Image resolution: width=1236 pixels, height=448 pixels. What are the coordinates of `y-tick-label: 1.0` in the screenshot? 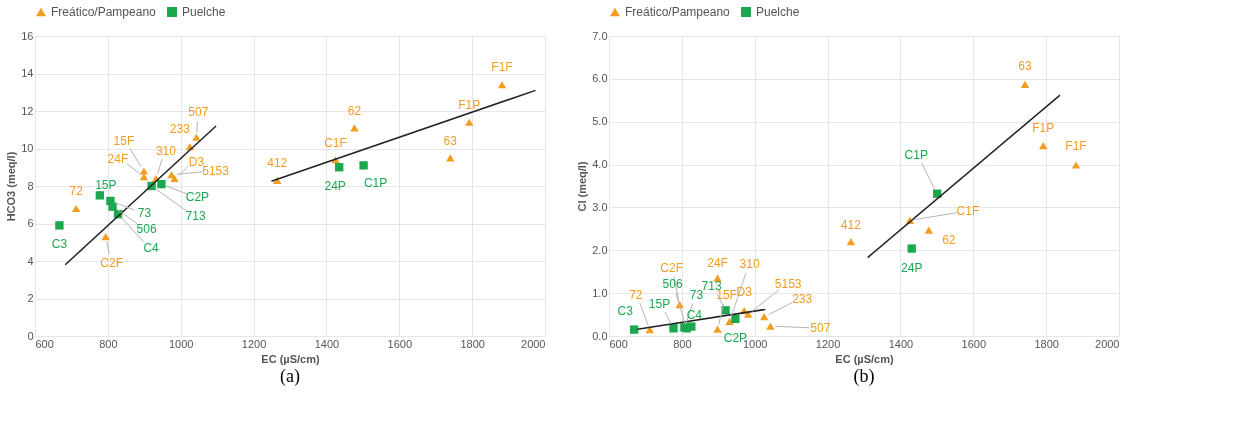 It's located at (600, 292).